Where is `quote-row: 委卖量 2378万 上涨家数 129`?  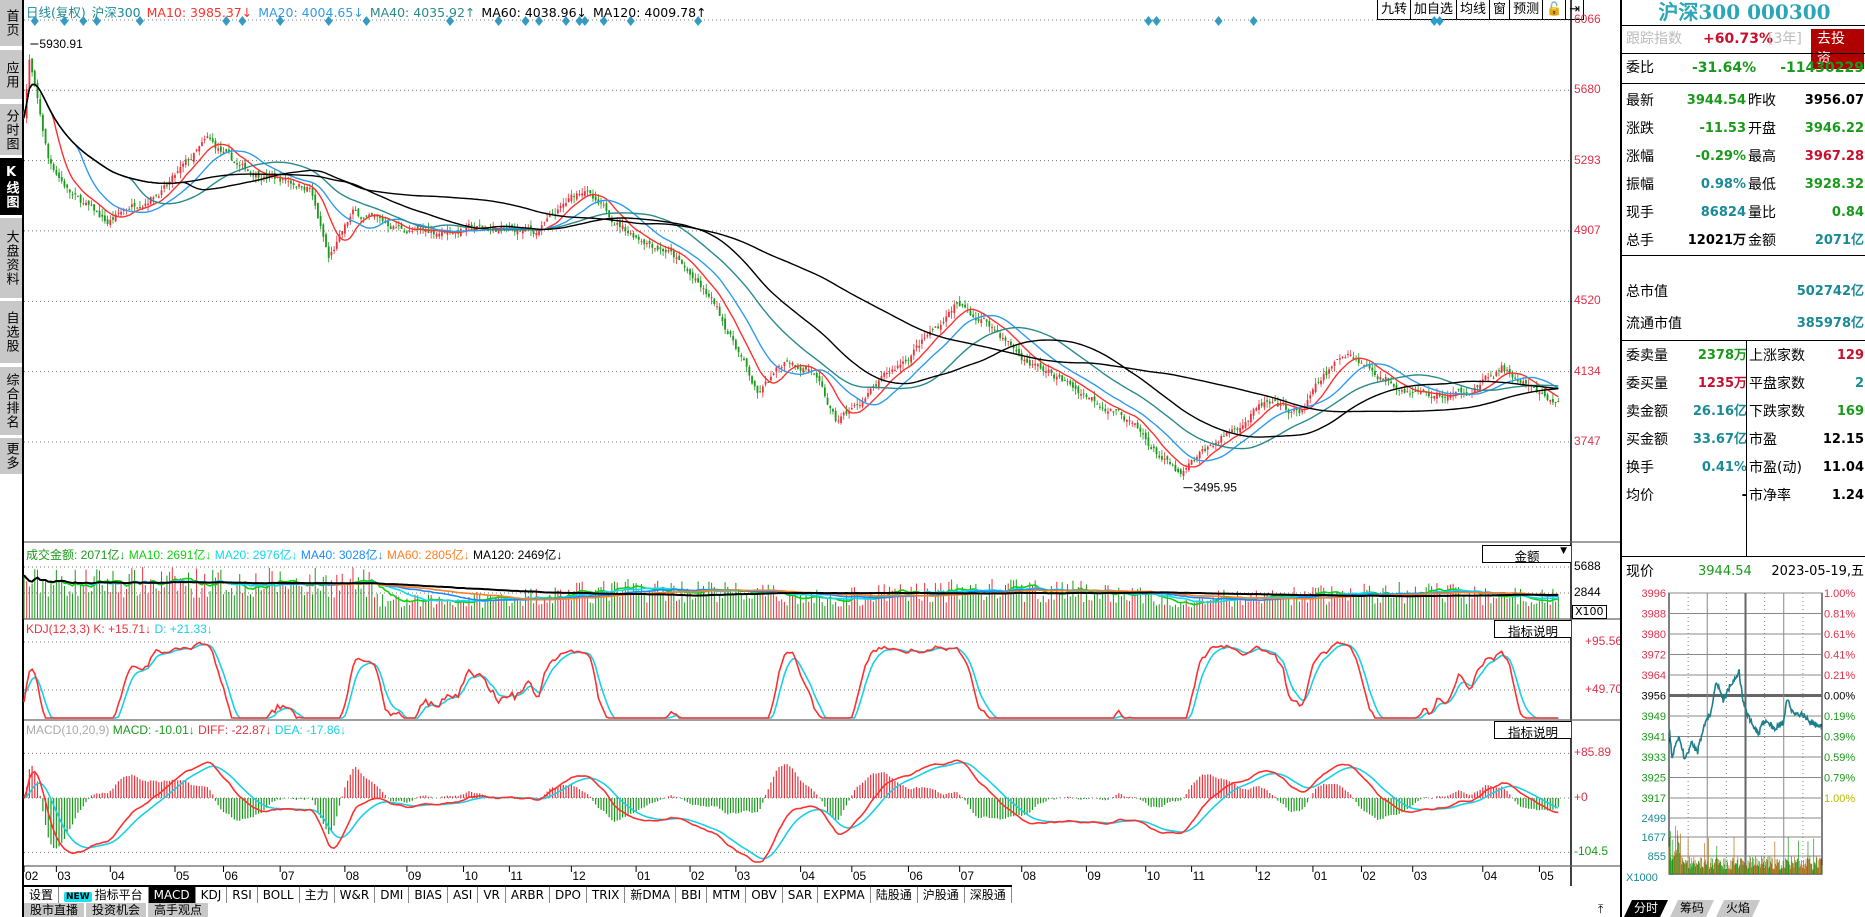 quote-row: 委卖量 2378万 上涨家数 129 is located at coordinates (1745, 356).